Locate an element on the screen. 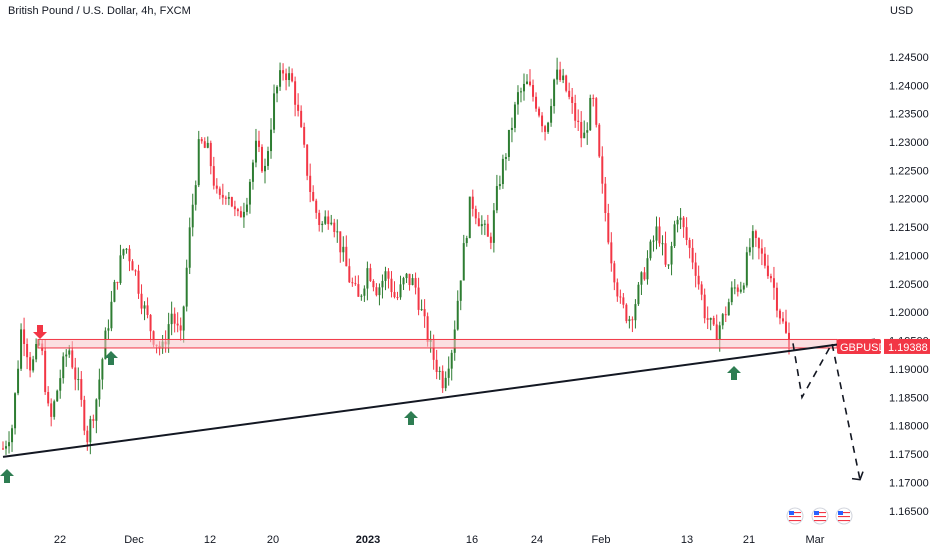 This screenshot has height=550, width=932. y-tick-label: 1.22500 is located at coordinates (909, 171).